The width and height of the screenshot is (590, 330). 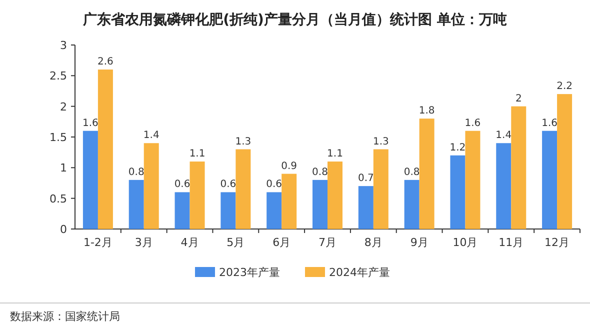 I want to click on x-tick-label: 9月, so click(x=419, y=242).